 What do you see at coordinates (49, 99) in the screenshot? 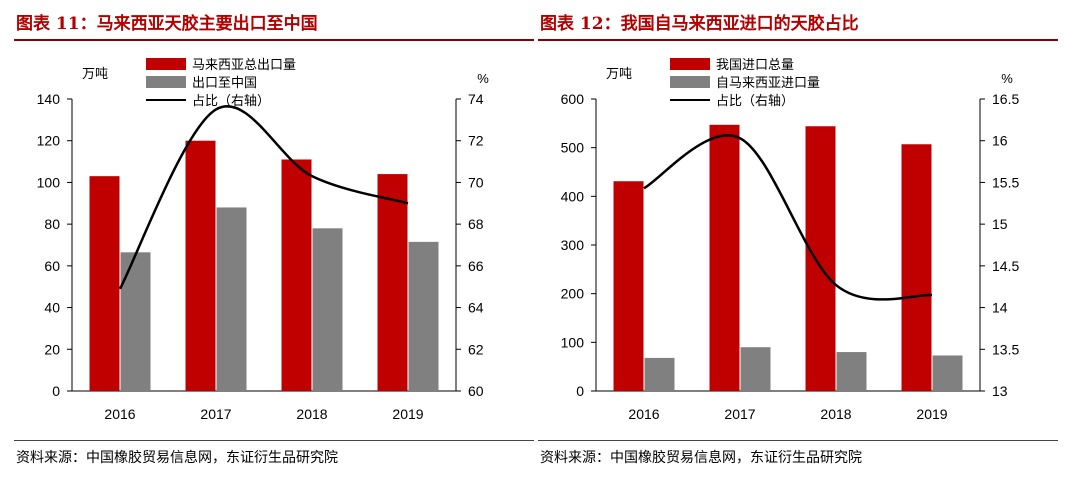
I see `left-axis-tick-label: 140` at bounding box center [49, 99].